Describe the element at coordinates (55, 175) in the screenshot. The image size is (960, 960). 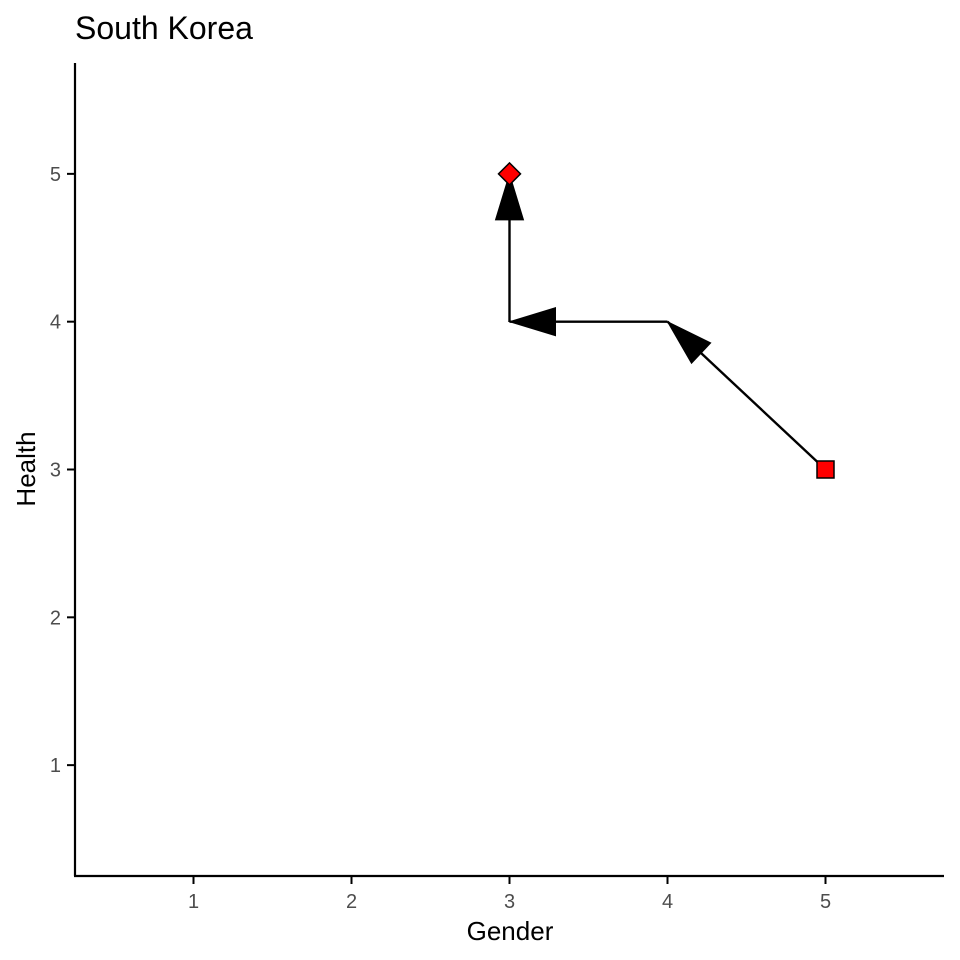
I see `y-tick-label: 5` at that location.